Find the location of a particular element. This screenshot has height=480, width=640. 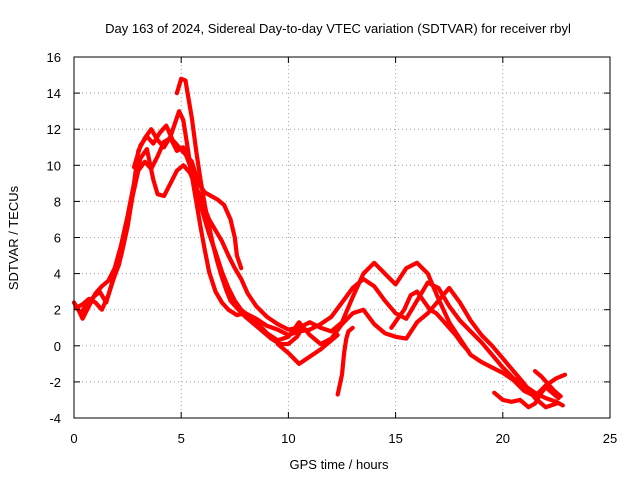

y-tick-label: 6 is located at coordinates (57, 238).